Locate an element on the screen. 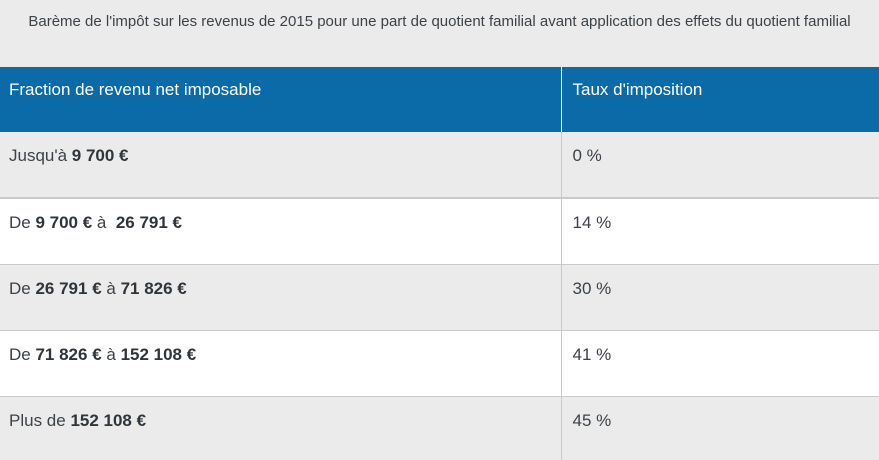 The height and width of the screenshot is (460, 879). header-income-fraction: Fraction de revenu net imposable is located at coordinates (281, 99).